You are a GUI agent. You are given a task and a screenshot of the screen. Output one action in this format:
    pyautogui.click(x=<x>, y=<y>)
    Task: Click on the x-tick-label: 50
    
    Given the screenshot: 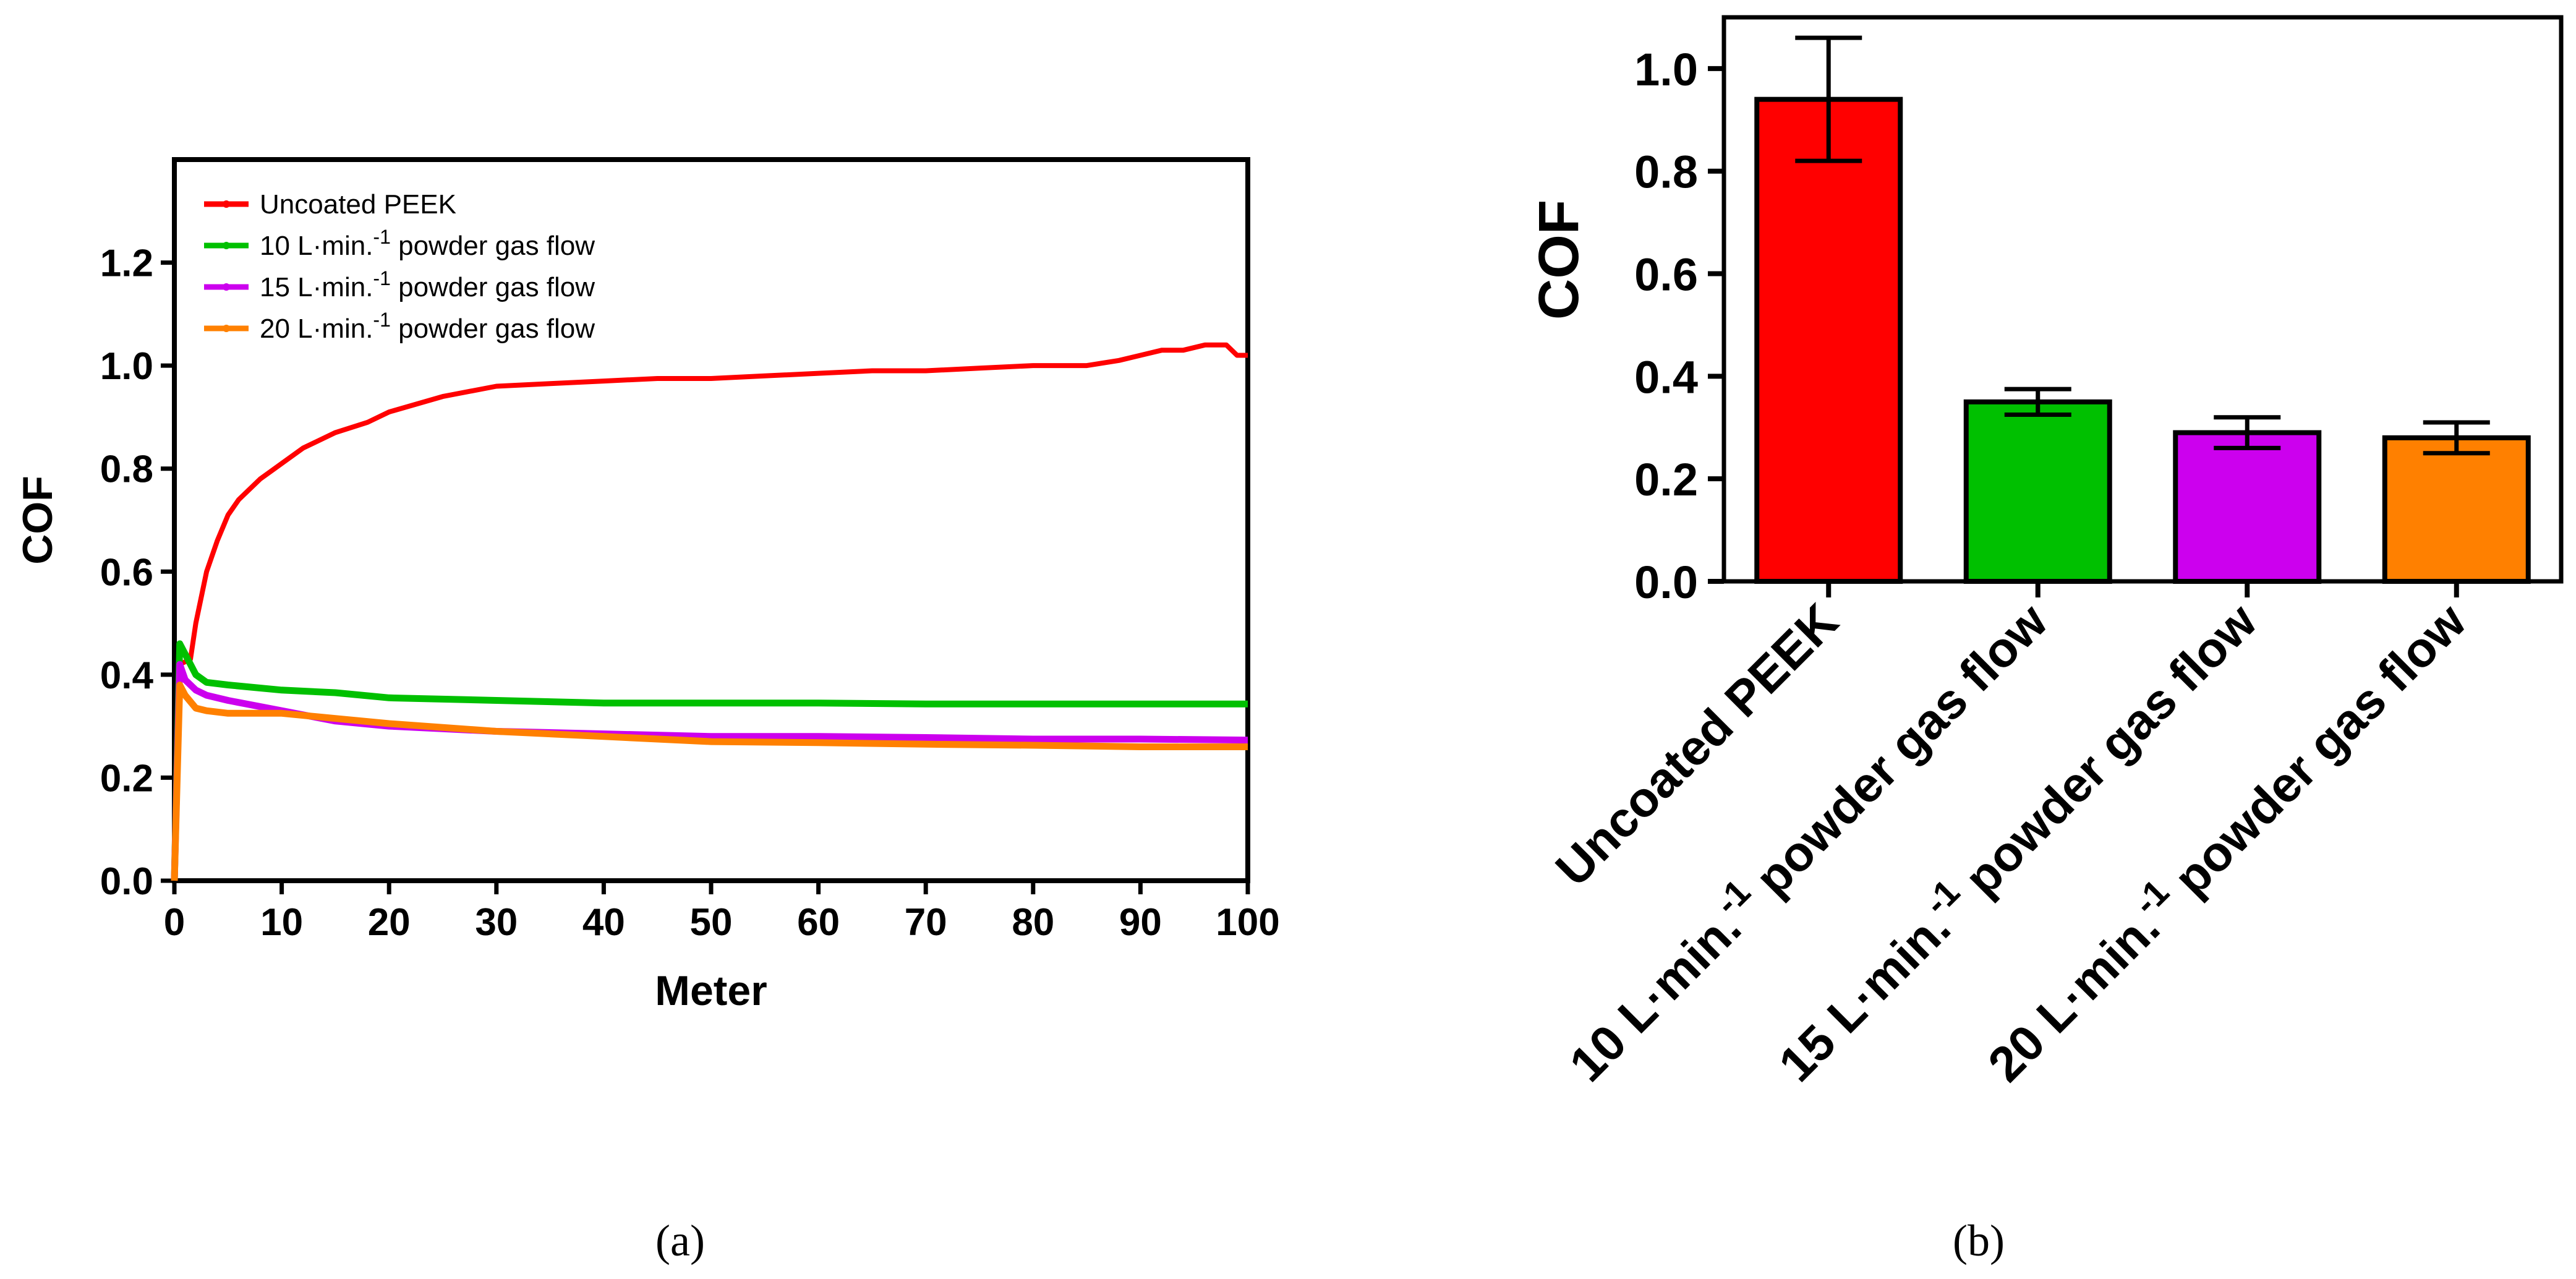 What is the action you would take?
    pyautogui.click(x=711, y=922)
    